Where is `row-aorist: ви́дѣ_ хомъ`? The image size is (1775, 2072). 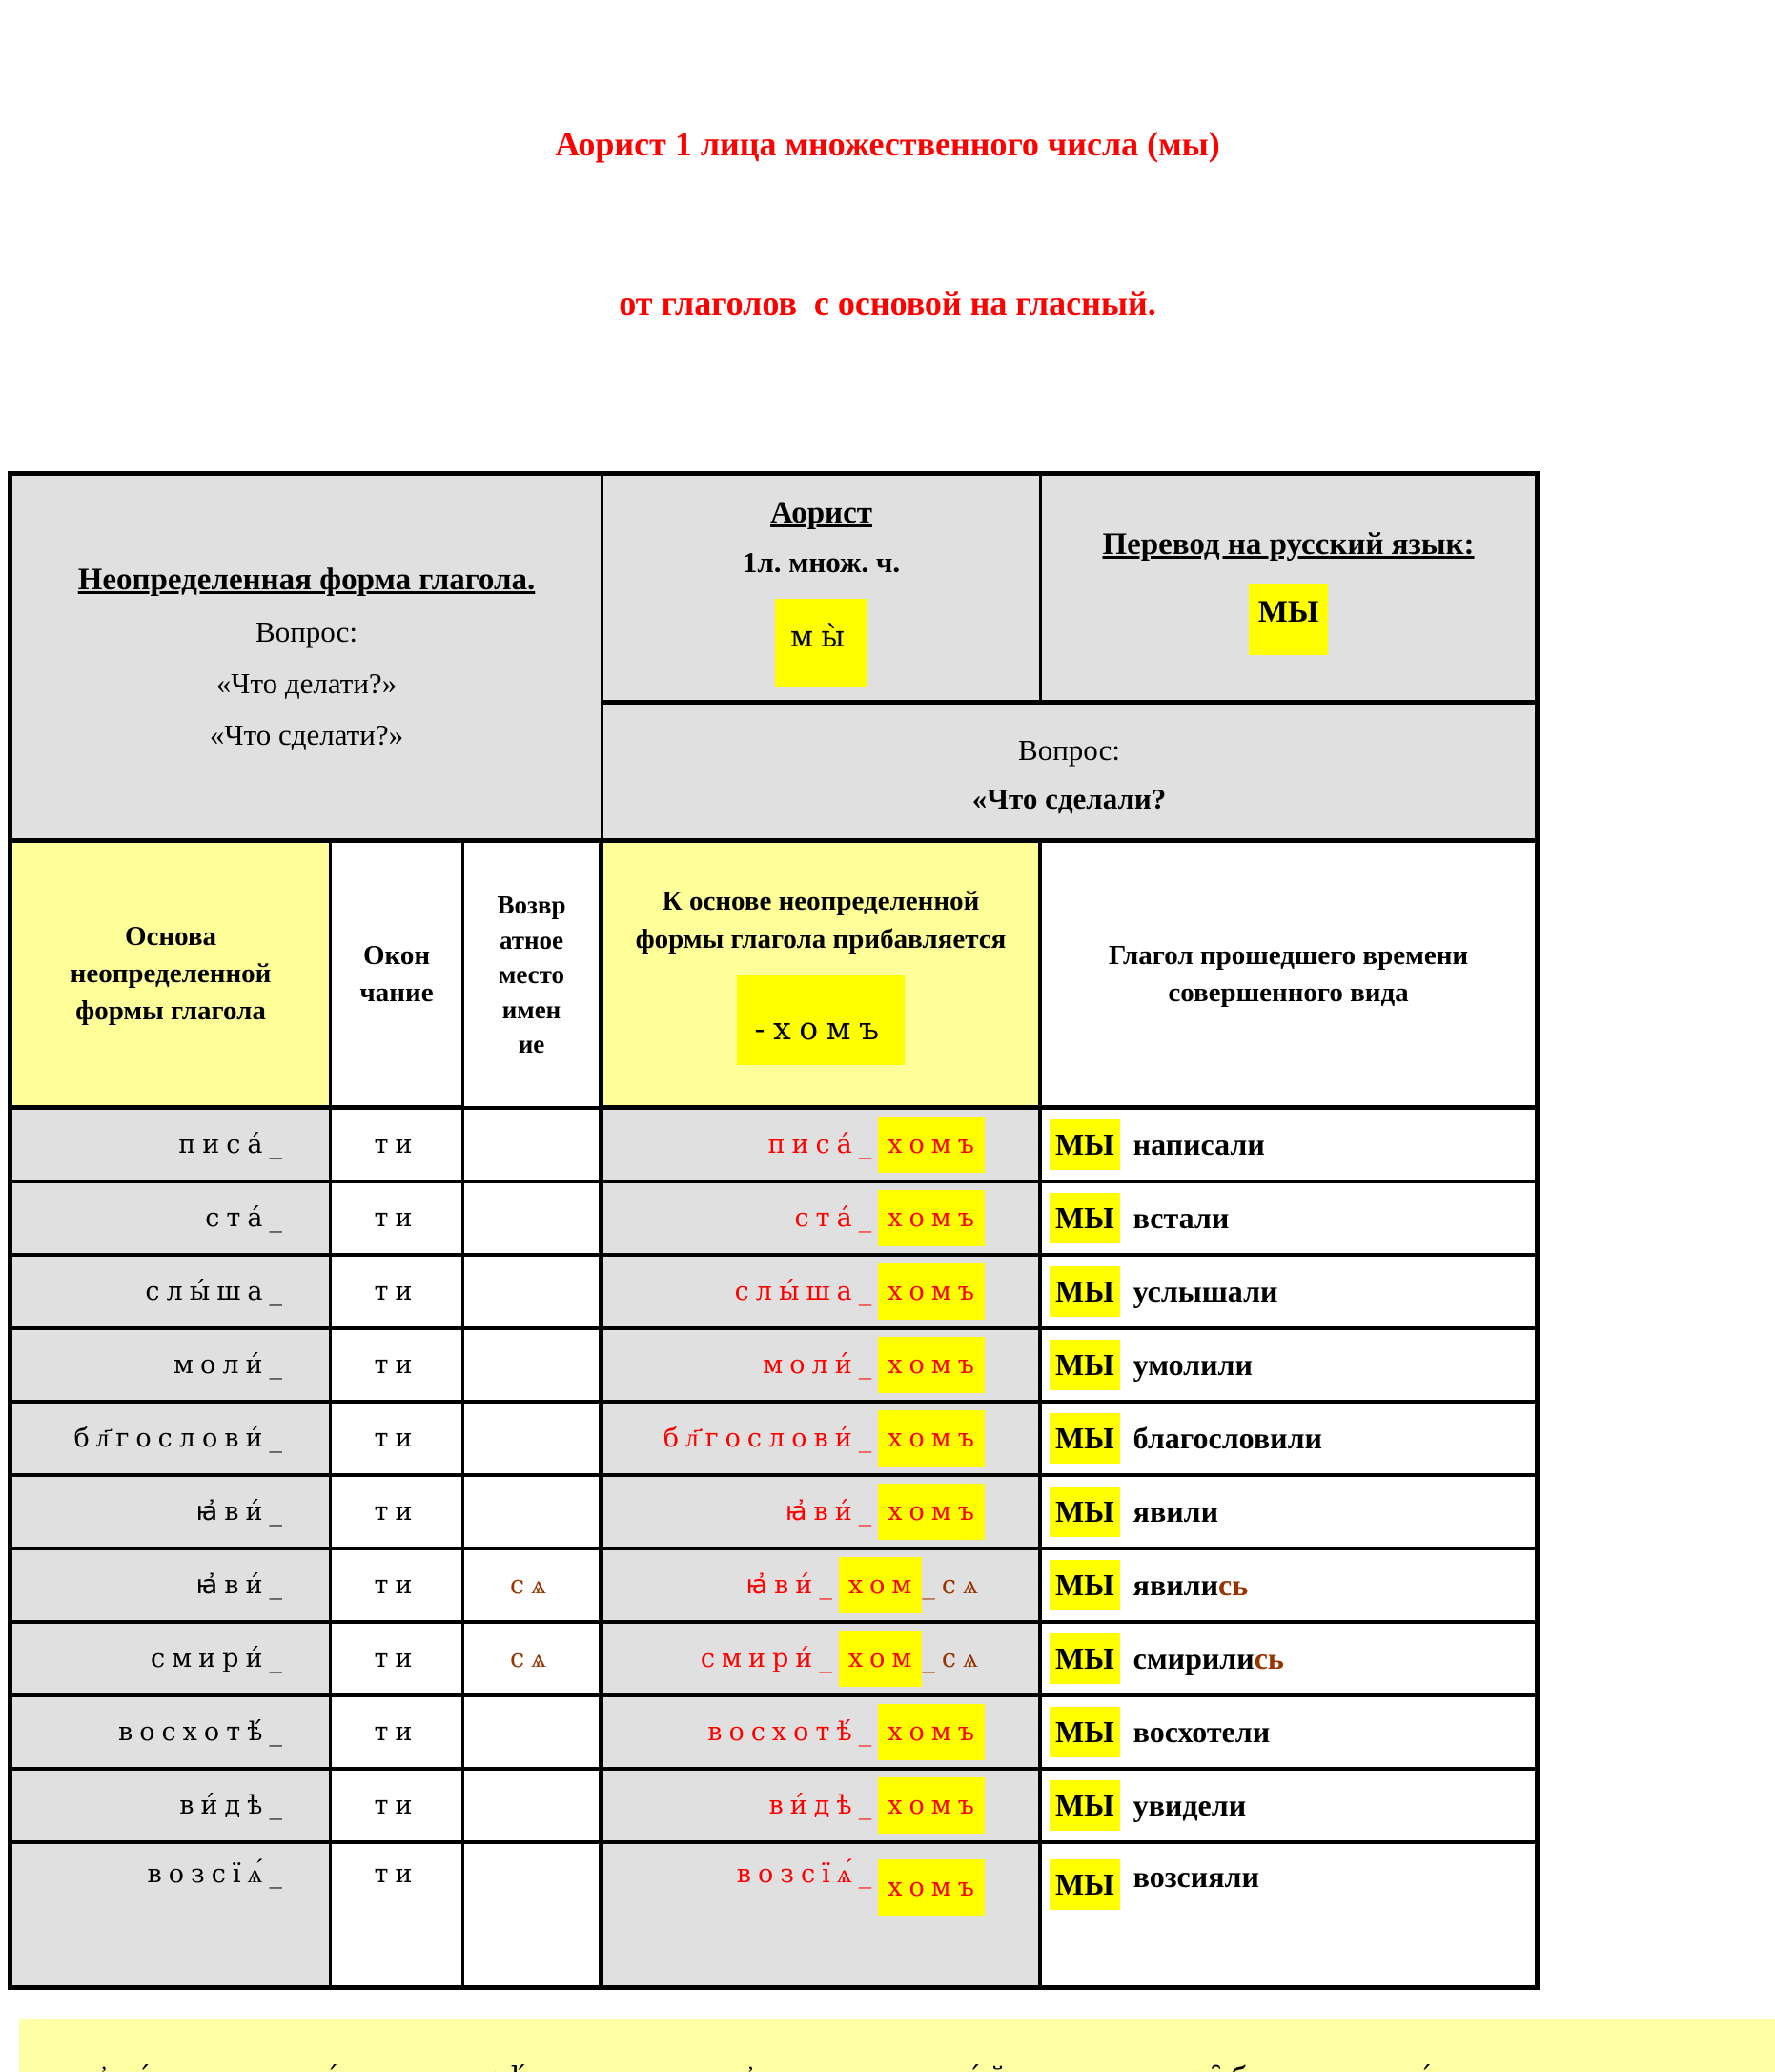
row-aorist: ви́дѣ_ хомъ is located at coordinates (822, 1808).